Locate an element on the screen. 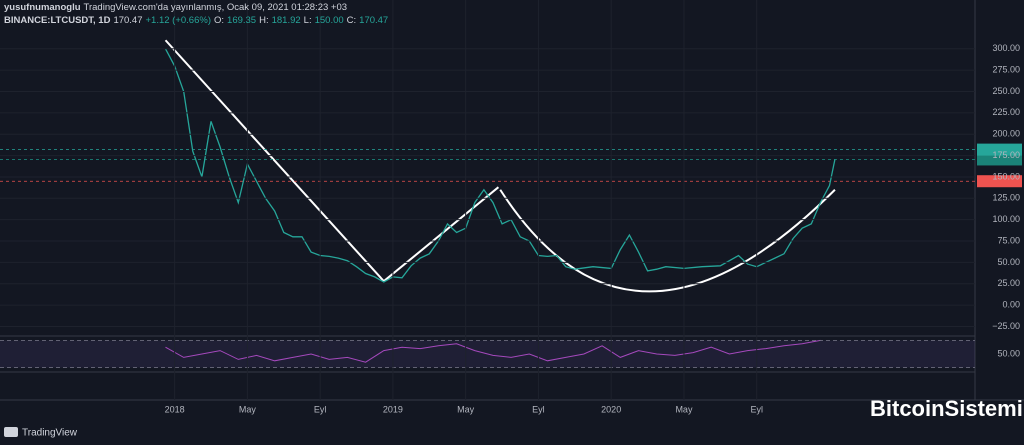  l-label: L: is located at coordinates (307, 20).